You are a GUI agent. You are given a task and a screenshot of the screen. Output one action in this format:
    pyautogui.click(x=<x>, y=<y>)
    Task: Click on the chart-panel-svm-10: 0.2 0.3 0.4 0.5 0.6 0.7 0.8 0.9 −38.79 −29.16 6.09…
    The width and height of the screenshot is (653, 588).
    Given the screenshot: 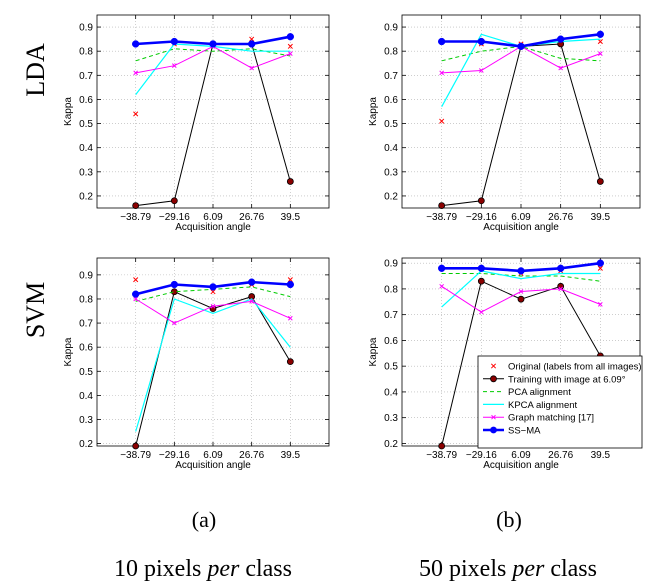 What is the action you would take?
    pyautogui.click(x=196, y=364)
    